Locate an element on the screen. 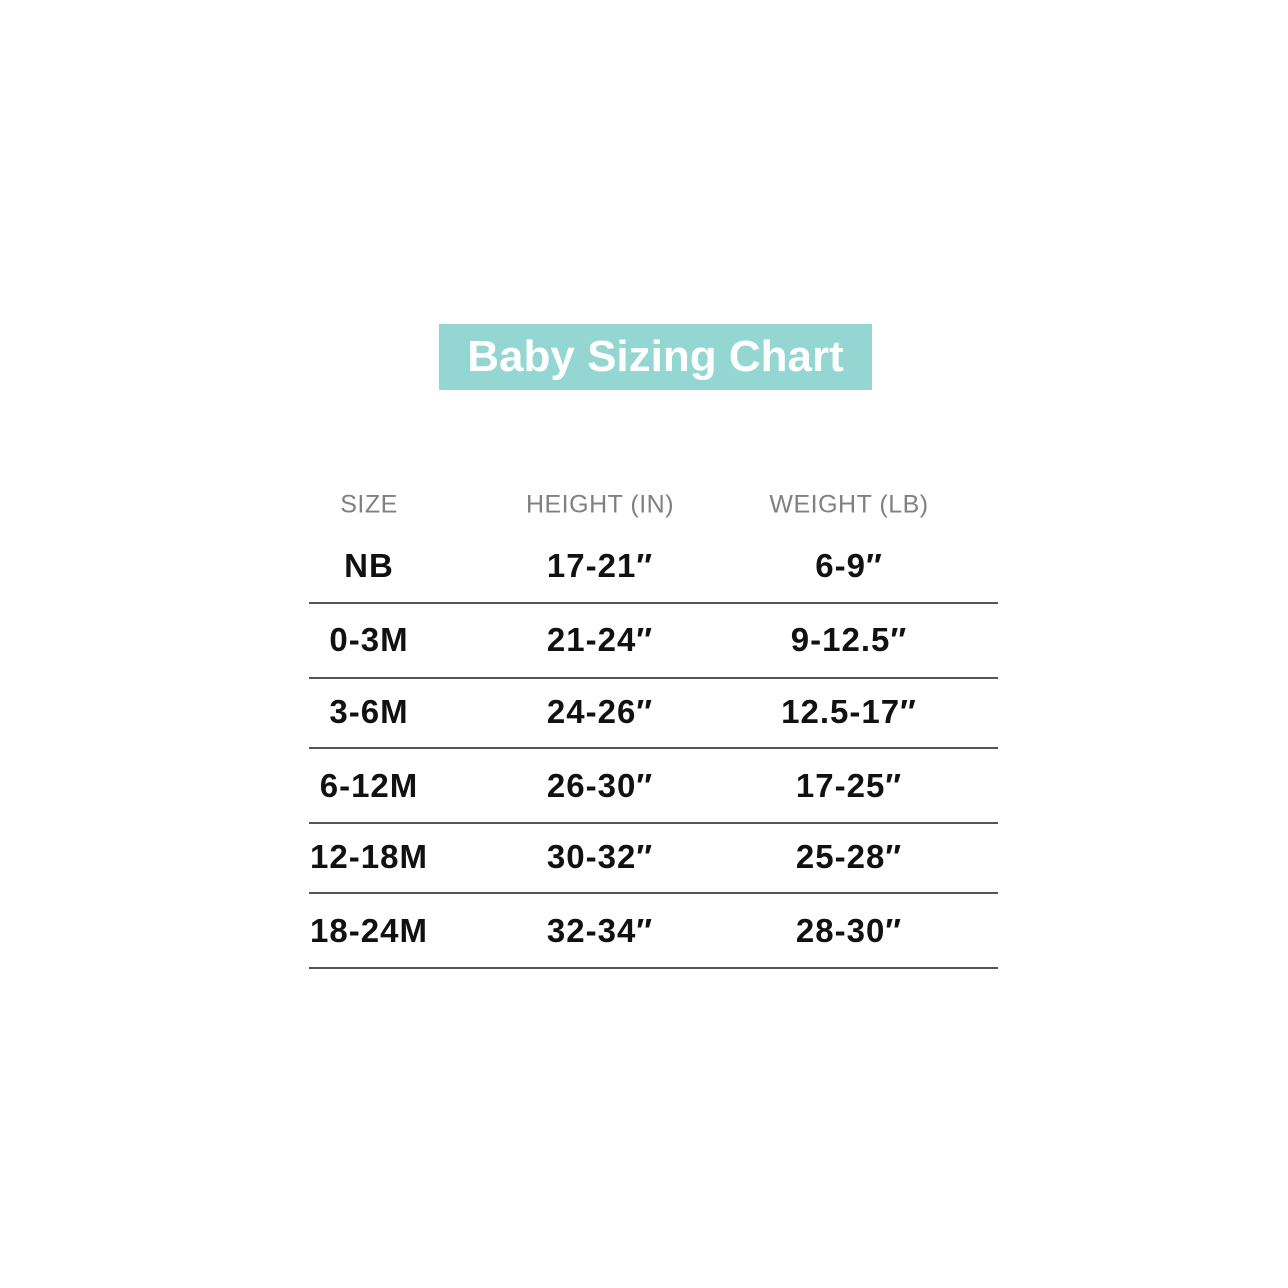 This screenshot has width=1288, height=1288. size-cell: 12-18M is located at coordinates (369, 856).